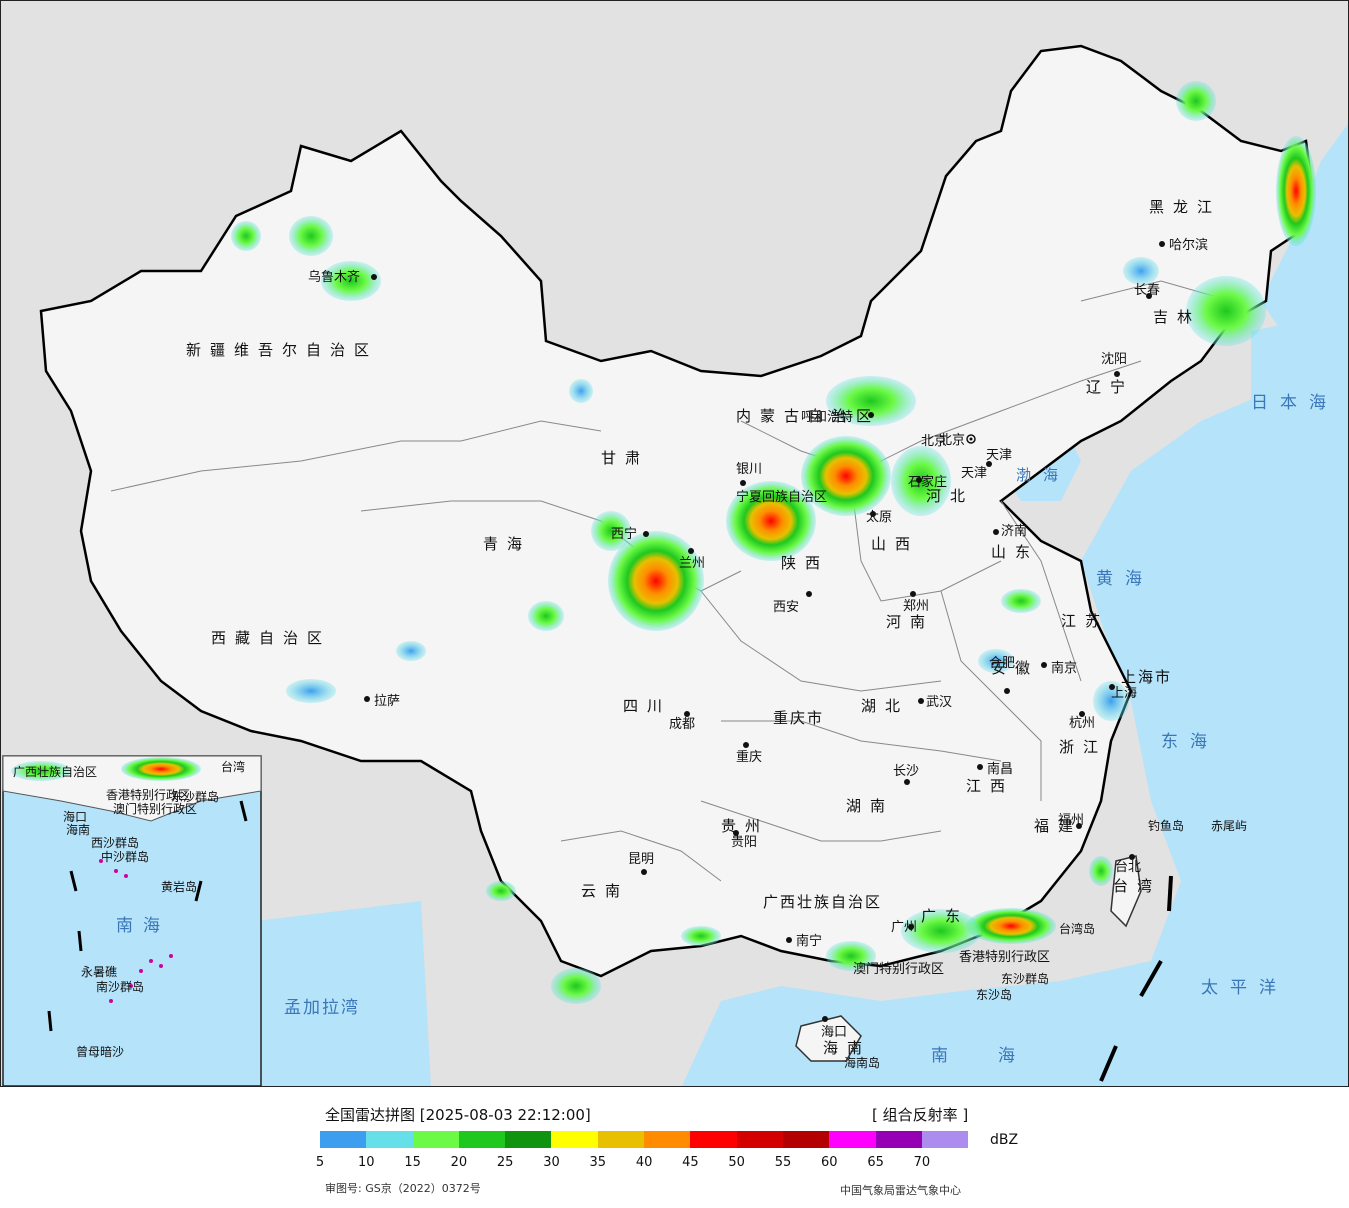 This screenshot has width=1349, height=1208. What do you see at coordinates (1064, 668) in the screenshot?
I see `city-label: 南京` at bounding box center [1064, 668].